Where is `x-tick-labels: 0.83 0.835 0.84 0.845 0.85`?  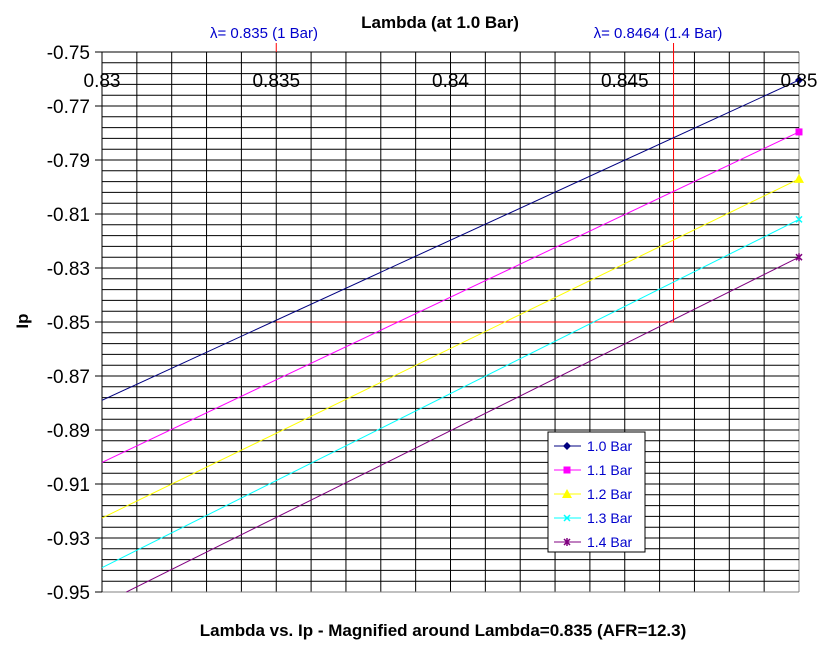
x-tick-labels: 0.83 0.835 0.84 0.845 0.85 is located at coordinates (451, 81).